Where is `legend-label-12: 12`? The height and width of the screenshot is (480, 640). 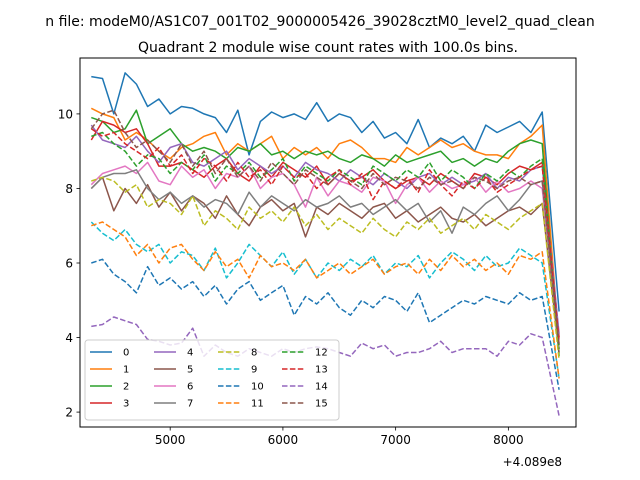 legend-label-12: 12 is located at coordinates (321, 353).